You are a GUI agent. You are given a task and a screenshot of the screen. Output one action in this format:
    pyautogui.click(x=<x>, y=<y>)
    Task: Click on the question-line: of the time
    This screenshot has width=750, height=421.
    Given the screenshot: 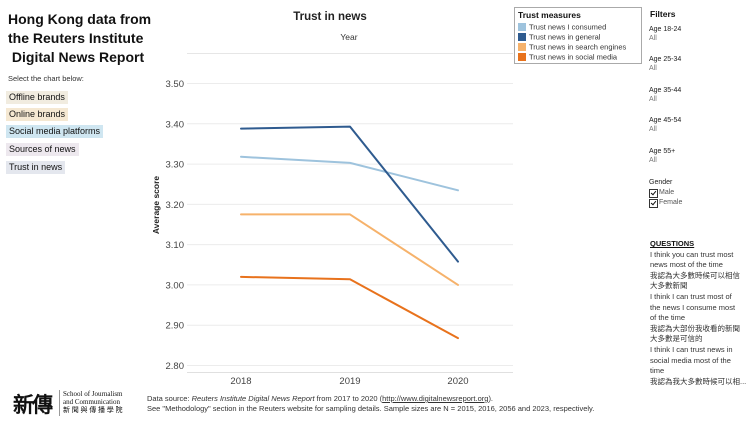 What is the action you would take?
    pyautogui.click(x=668, y=318)
    